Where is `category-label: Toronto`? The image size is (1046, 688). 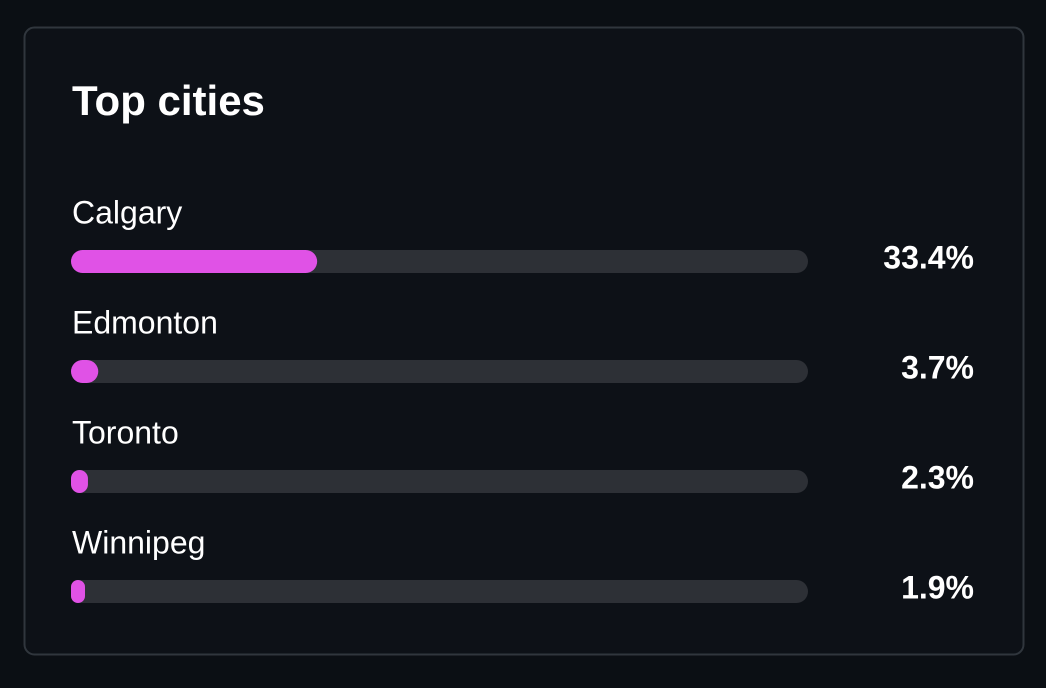
category-label: Toronto is located at coordinates (125, 432).